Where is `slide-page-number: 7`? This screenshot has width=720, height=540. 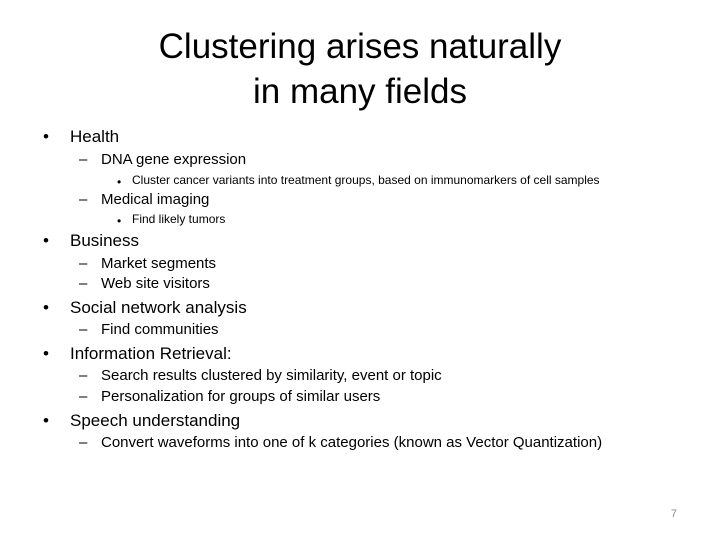
slide-page-number: 7 is located at coordinates (673, 514).